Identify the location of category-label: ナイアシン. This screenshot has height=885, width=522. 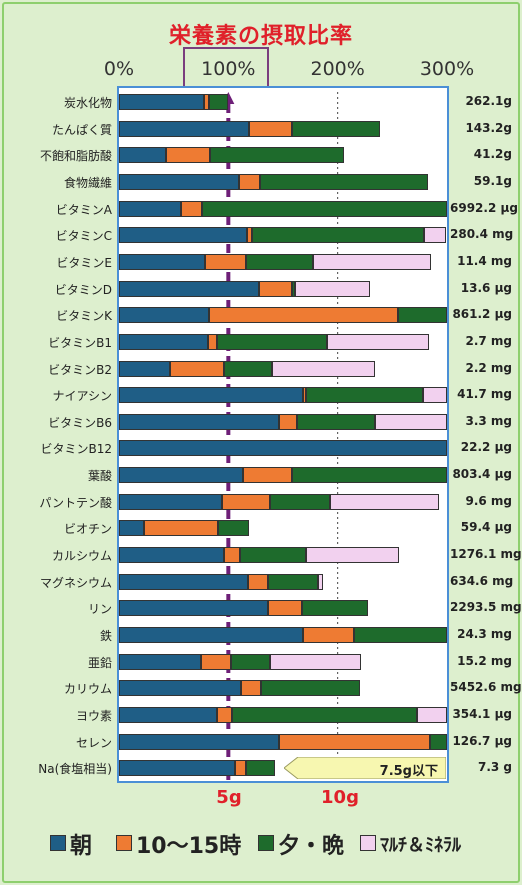
(82, 396).